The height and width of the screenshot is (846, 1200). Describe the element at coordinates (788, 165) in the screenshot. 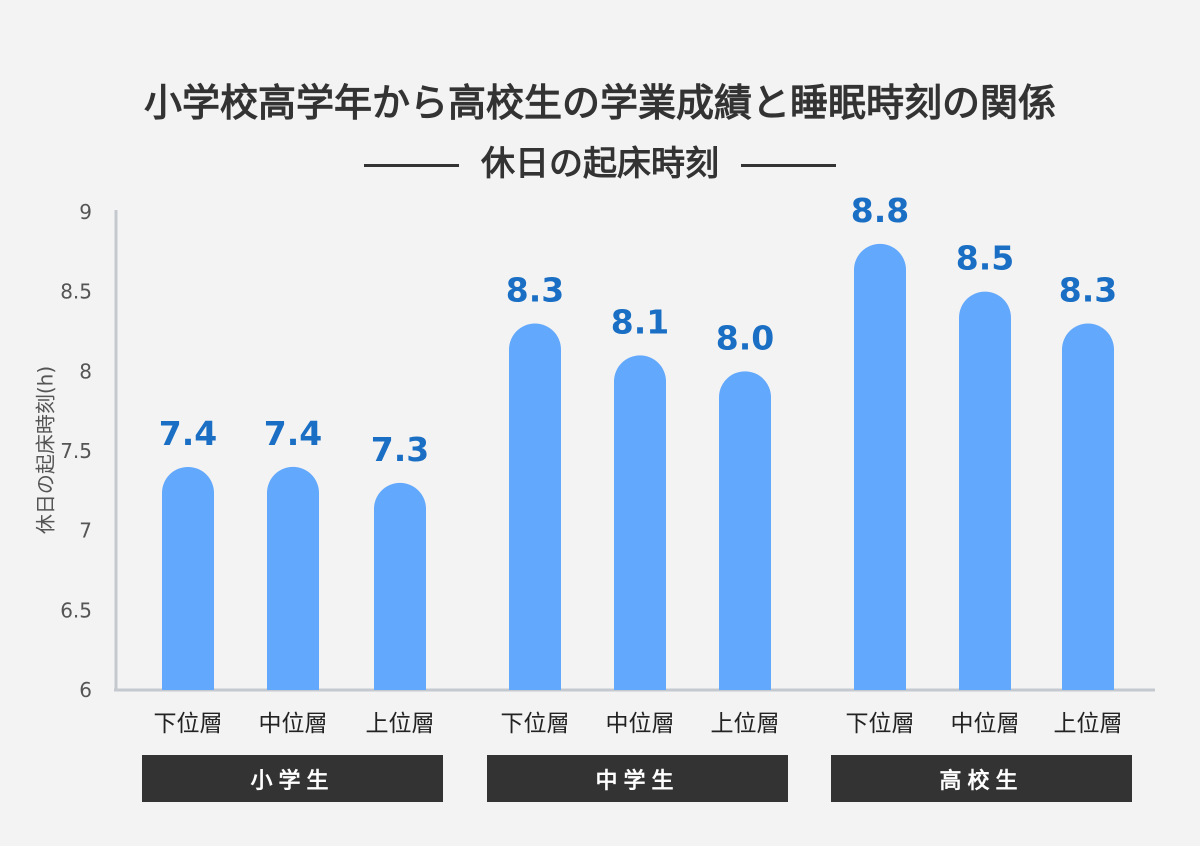

I see `dash-right` at that location.